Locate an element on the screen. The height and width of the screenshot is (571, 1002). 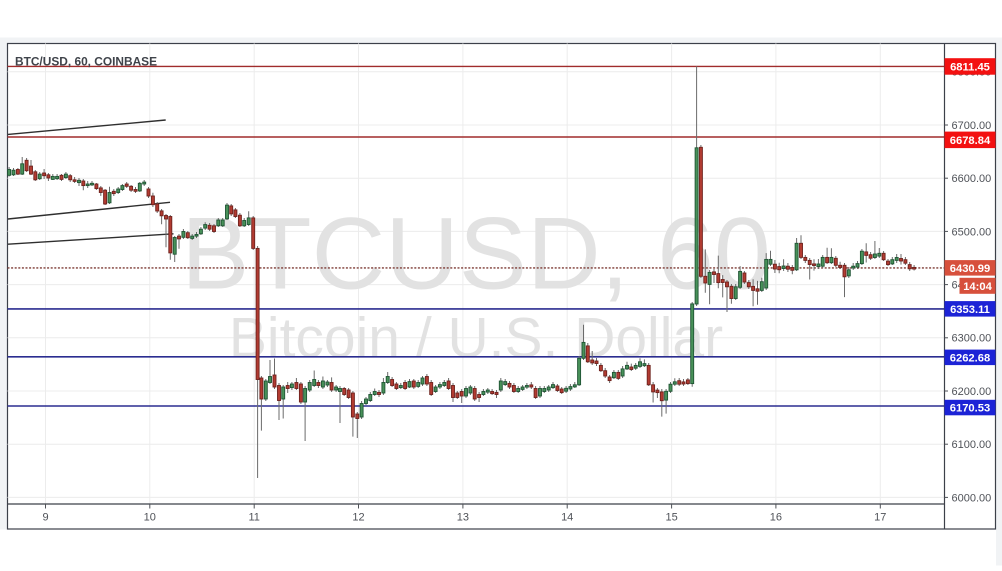
svg-text: 6600.00 is located at coordinates (972, 179).